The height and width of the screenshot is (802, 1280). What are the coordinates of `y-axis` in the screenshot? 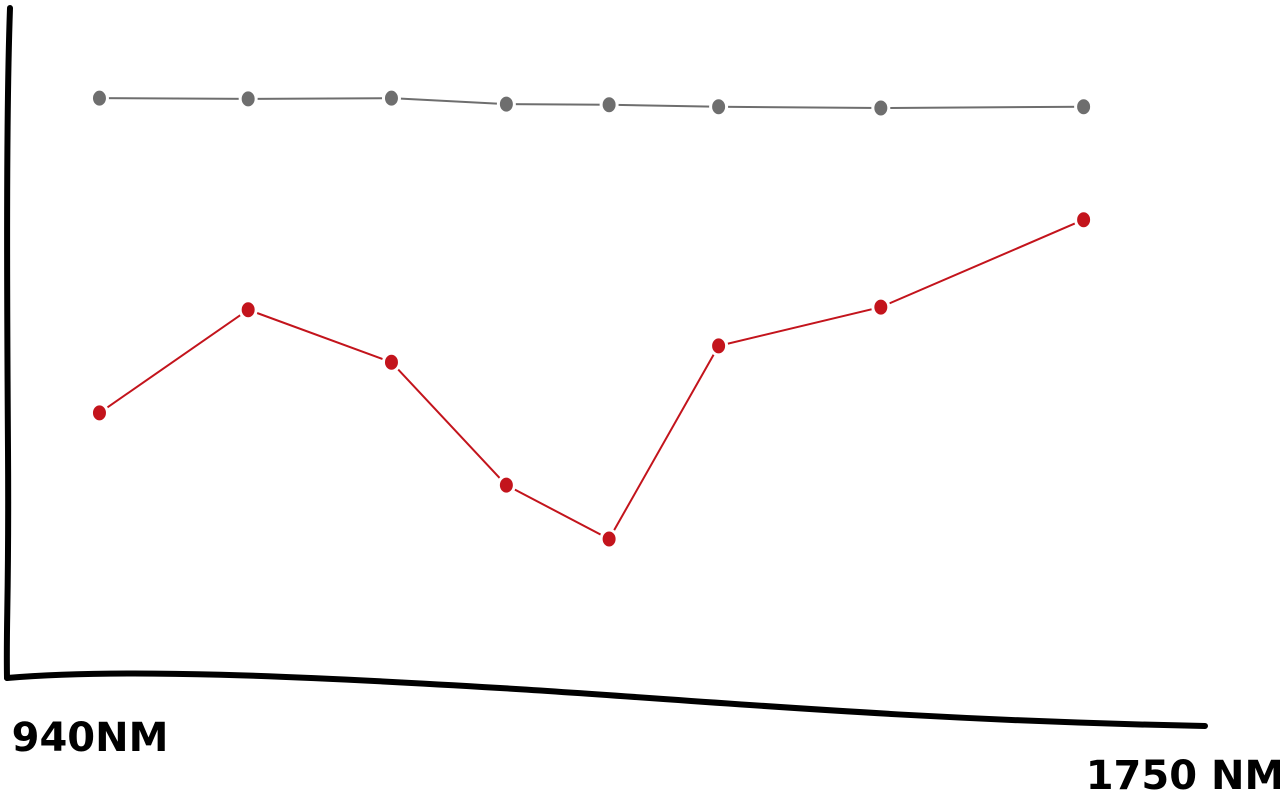 It's located at (8, 343).